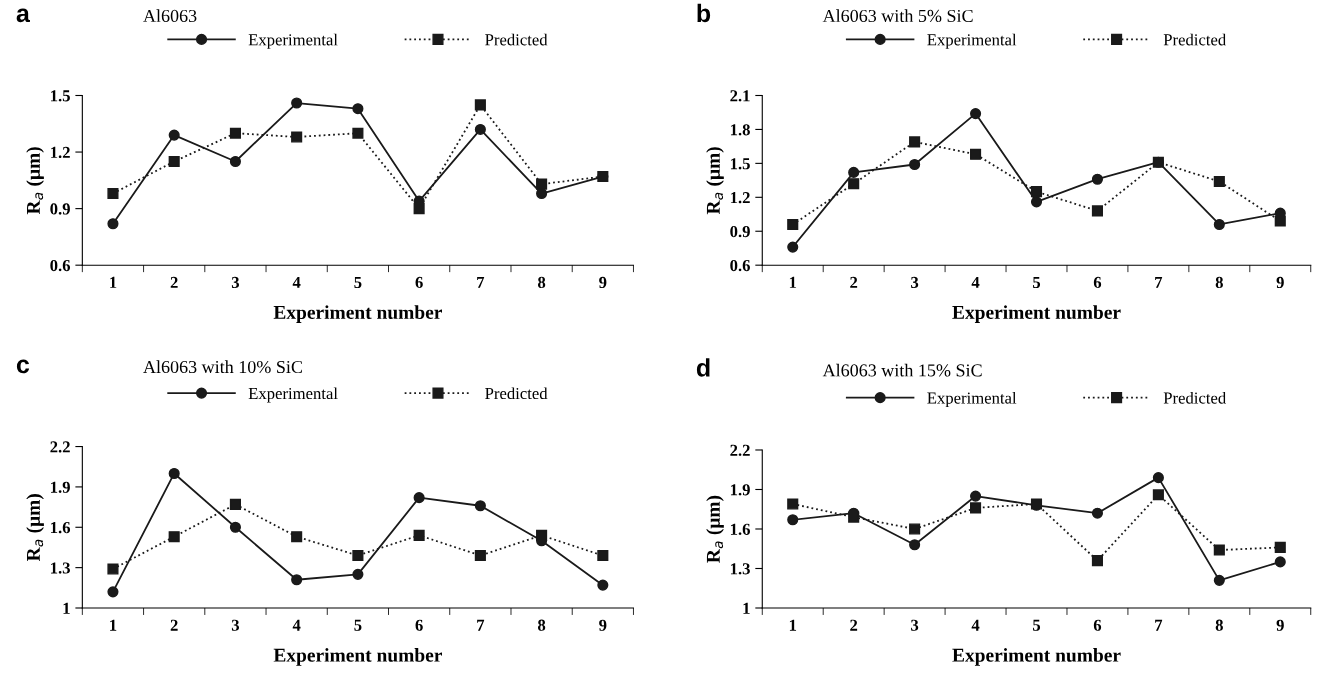  I want to click on chart-title: Al6063 with 5% SiC, so click(897, 16).